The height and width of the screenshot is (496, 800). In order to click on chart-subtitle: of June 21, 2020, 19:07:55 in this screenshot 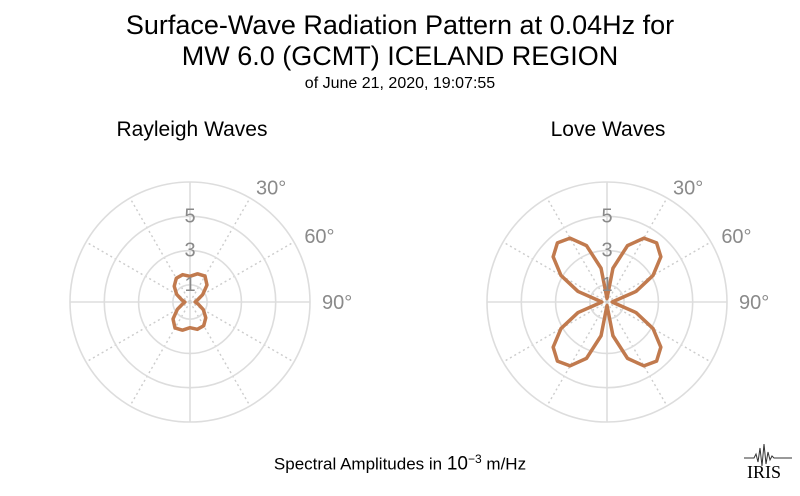, I will do `click(400, 83)`.